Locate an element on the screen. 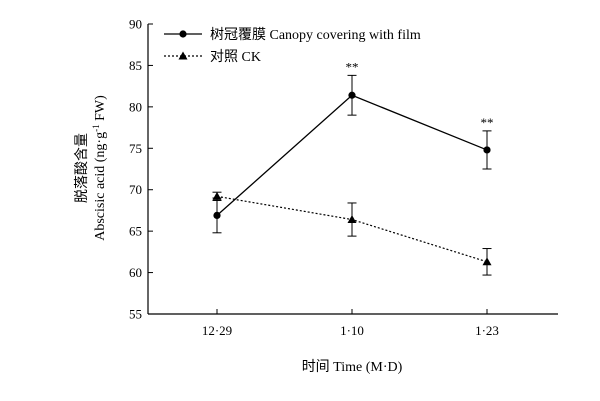  legend-label-ck: 对照 CK is located at coordinates (235, 57).